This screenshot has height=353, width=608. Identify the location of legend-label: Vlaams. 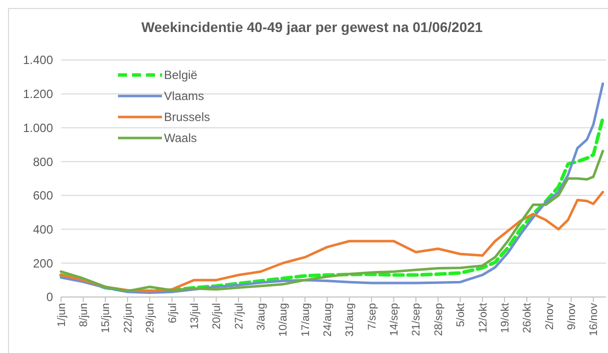
(184, 96).